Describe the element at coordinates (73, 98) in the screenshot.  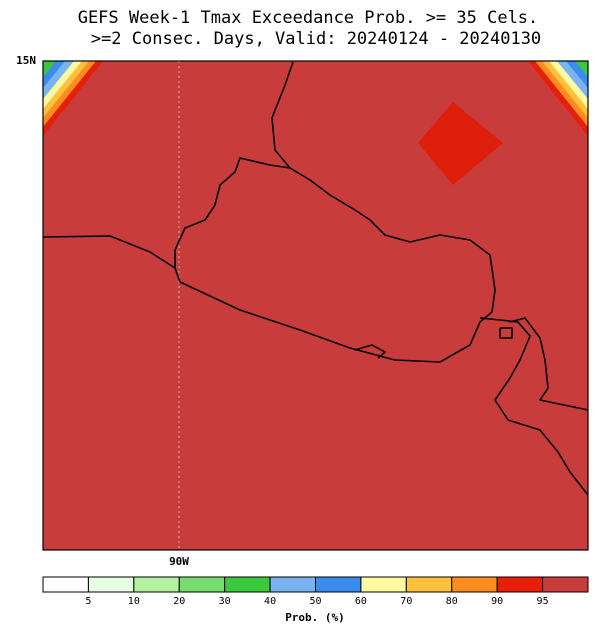
I see `corner-left` at that location.